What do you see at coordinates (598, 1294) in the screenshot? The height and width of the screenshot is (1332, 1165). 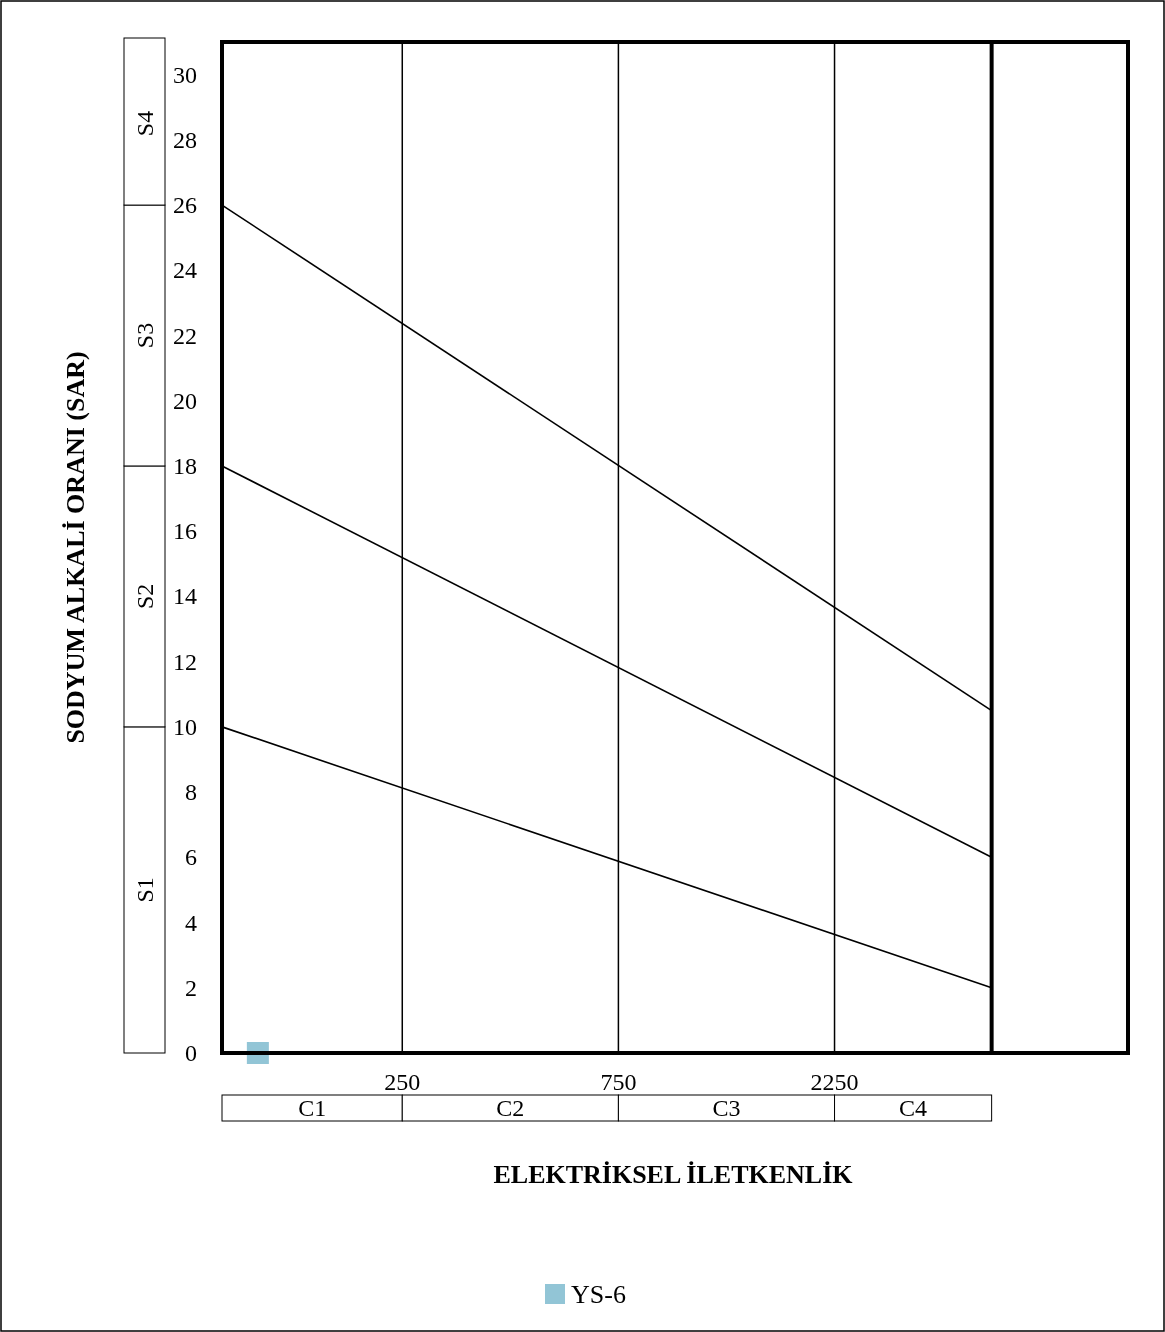 I see `legend-label: YS-6` at bounding box center [598, 1294].